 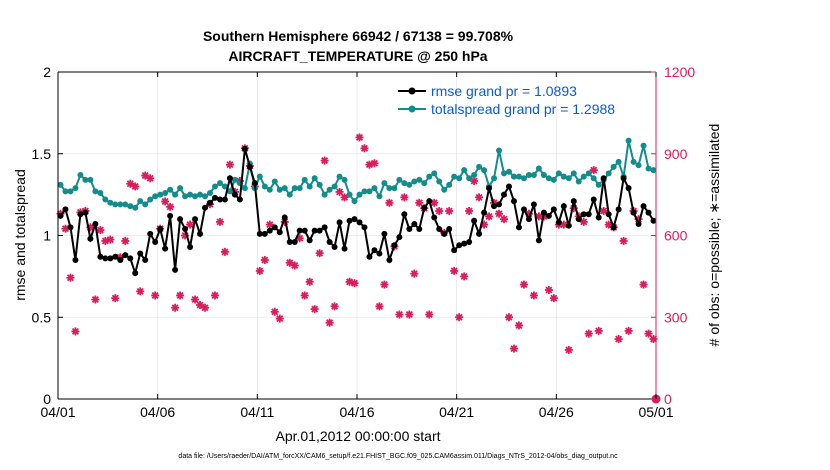 What do you see at coordinates (676, 317) in the screenshot?
I see `y-right-tick-label-1: 300` at bounding box center [676, 317].